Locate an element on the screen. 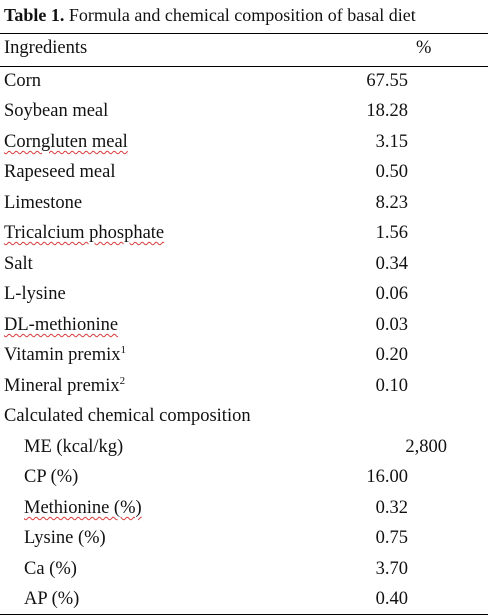 This screenshot has height=616, width=488. ingredient-name: L-lysine is located at coordinates (35, 294).